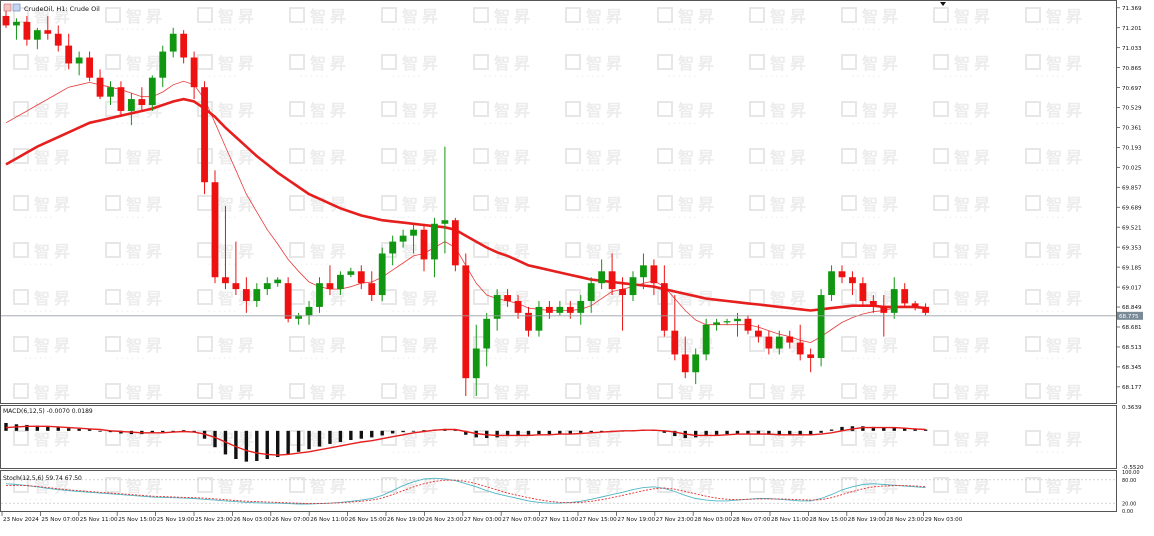 The width and height of the screenshot is (1154, 536). I want to click on stoch-panel-frame, so click(558, 491).